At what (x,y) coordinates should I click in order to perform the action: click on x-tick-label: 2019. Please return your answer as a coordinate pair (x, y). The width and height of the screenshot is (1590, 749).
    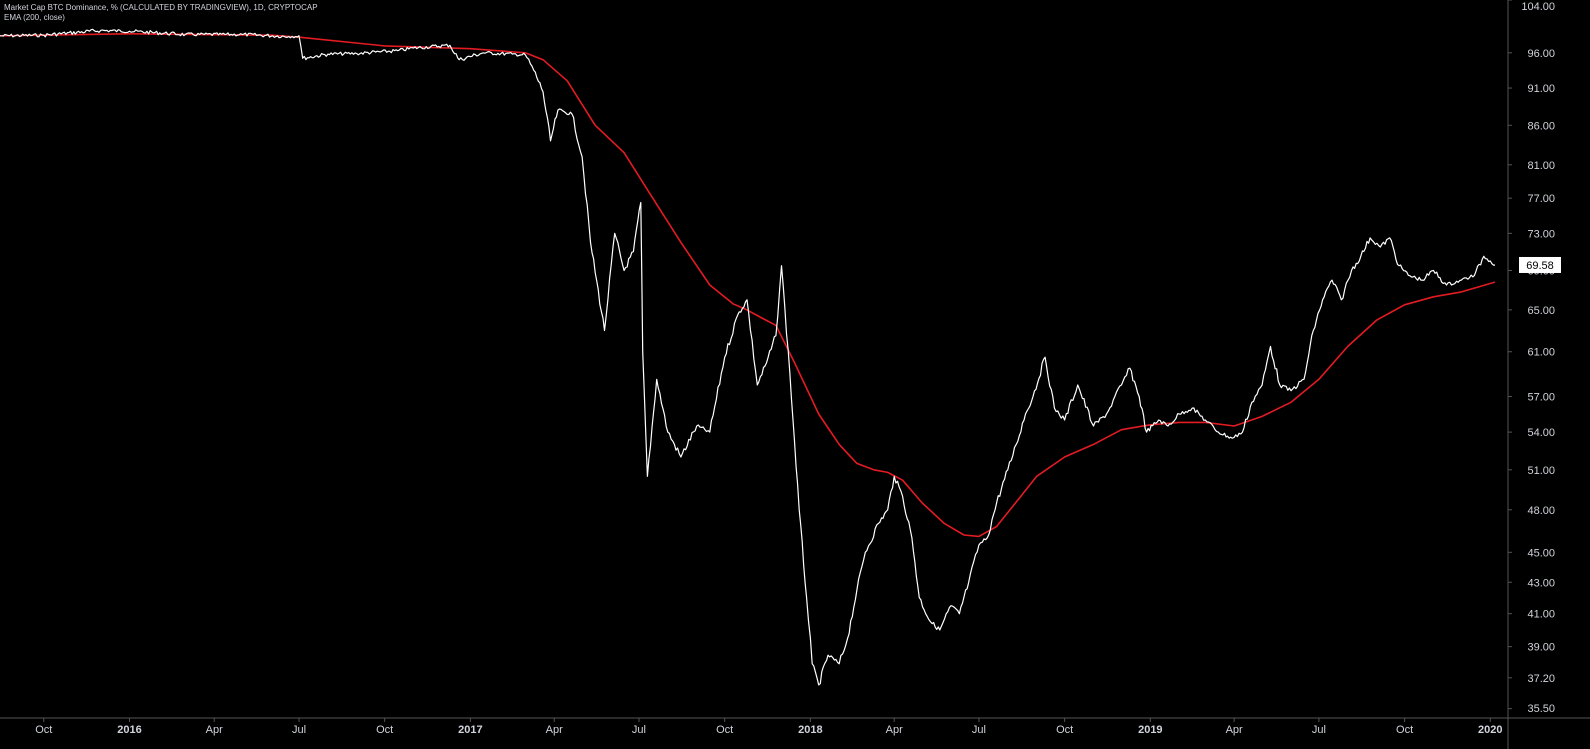
    Looking at the image, I should click on (1150, 730).